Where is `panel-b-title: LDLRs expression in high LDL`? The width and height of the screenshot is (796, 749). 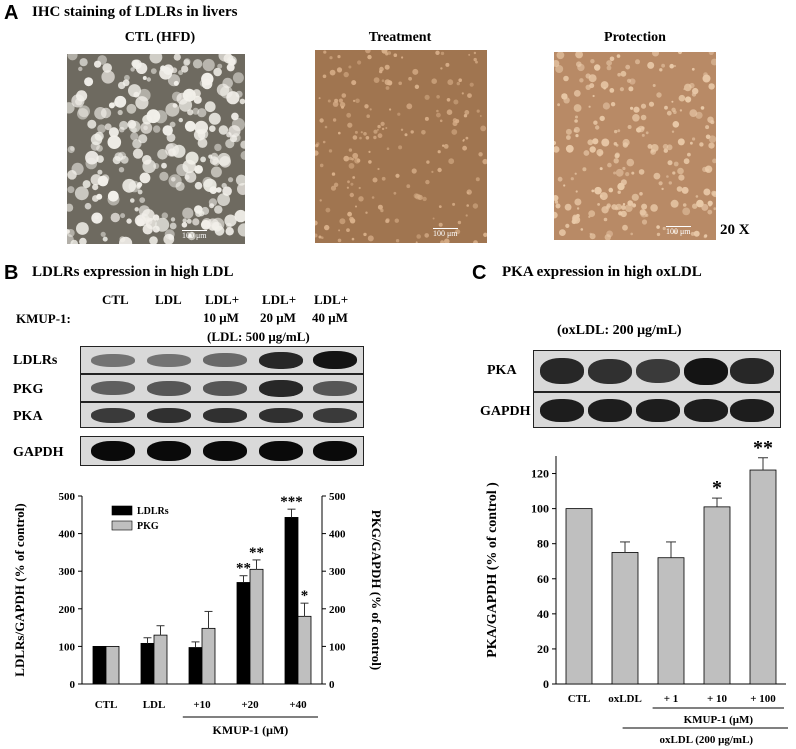 panel-b-title: LDLRs expression in high LDL is located at coordinates (133, 272).